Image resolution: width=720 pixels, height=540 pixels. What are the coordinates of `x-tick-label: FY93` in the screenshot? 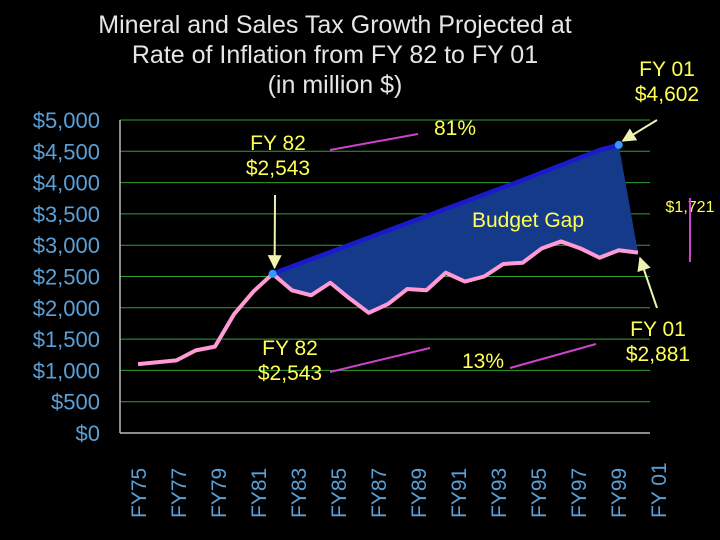 It's located at (499, 493).